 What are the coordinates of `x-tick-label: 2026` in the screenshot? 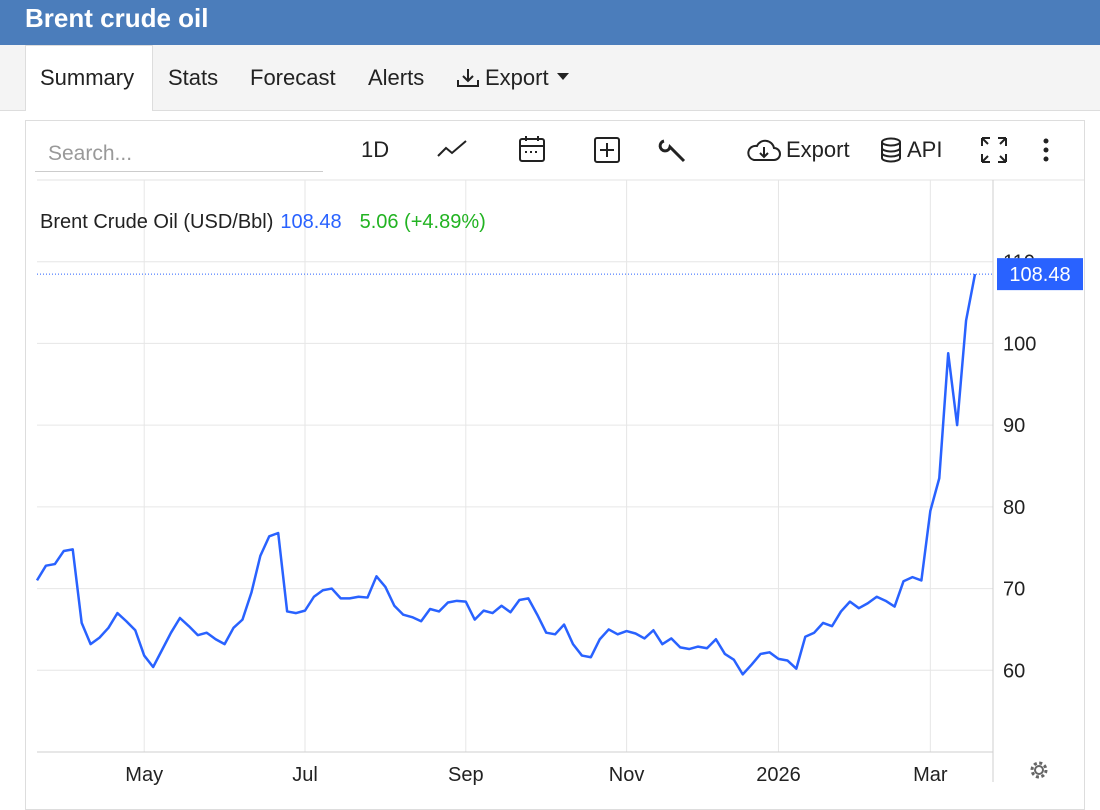 It's located at (778, 775).